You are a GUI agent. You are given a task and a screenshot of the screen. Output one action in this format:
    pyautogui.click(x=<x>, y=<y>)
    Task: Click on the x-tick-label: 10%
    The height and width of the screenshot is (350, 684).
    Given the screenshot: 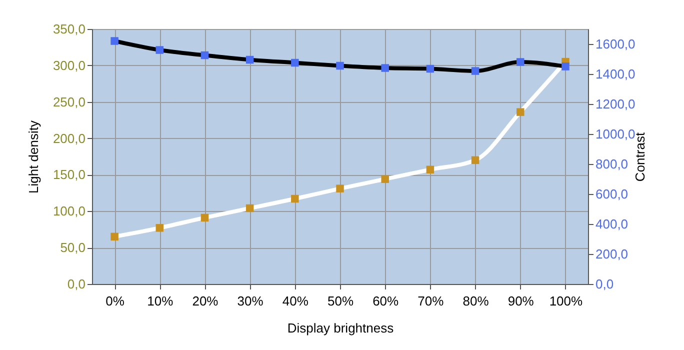 What is the action you would take?
    pyautogui.click(x=160, y=301)
    